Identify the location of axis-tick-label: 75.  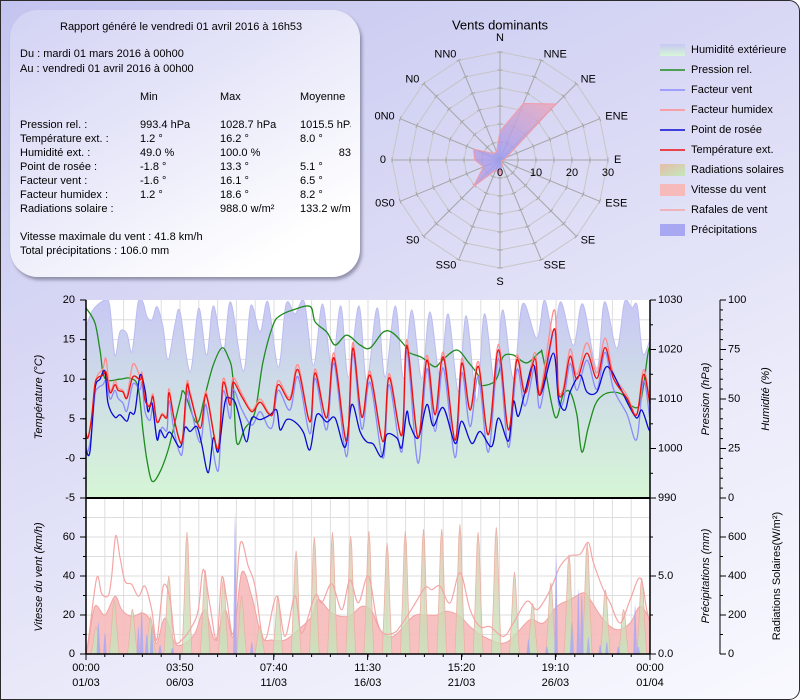
(734, 350).